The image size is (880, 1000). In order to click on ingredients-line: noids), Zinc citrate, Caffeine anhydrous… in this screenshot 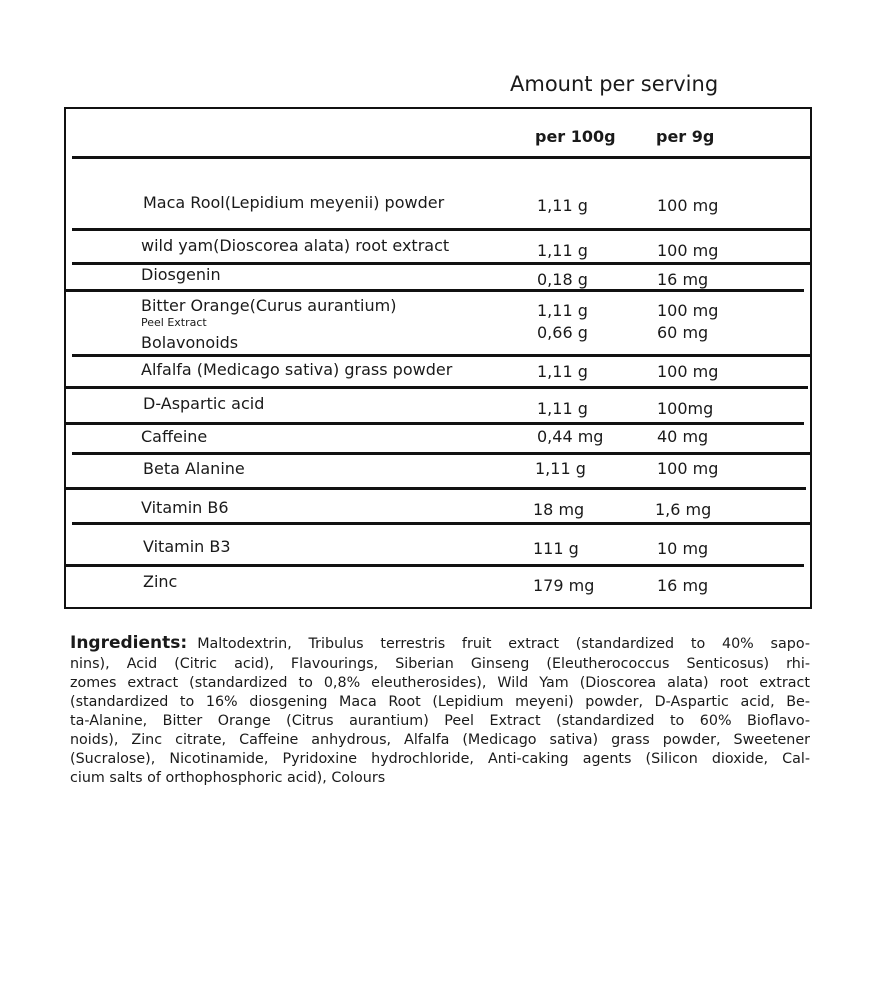, I will do `click(440, 740)`.